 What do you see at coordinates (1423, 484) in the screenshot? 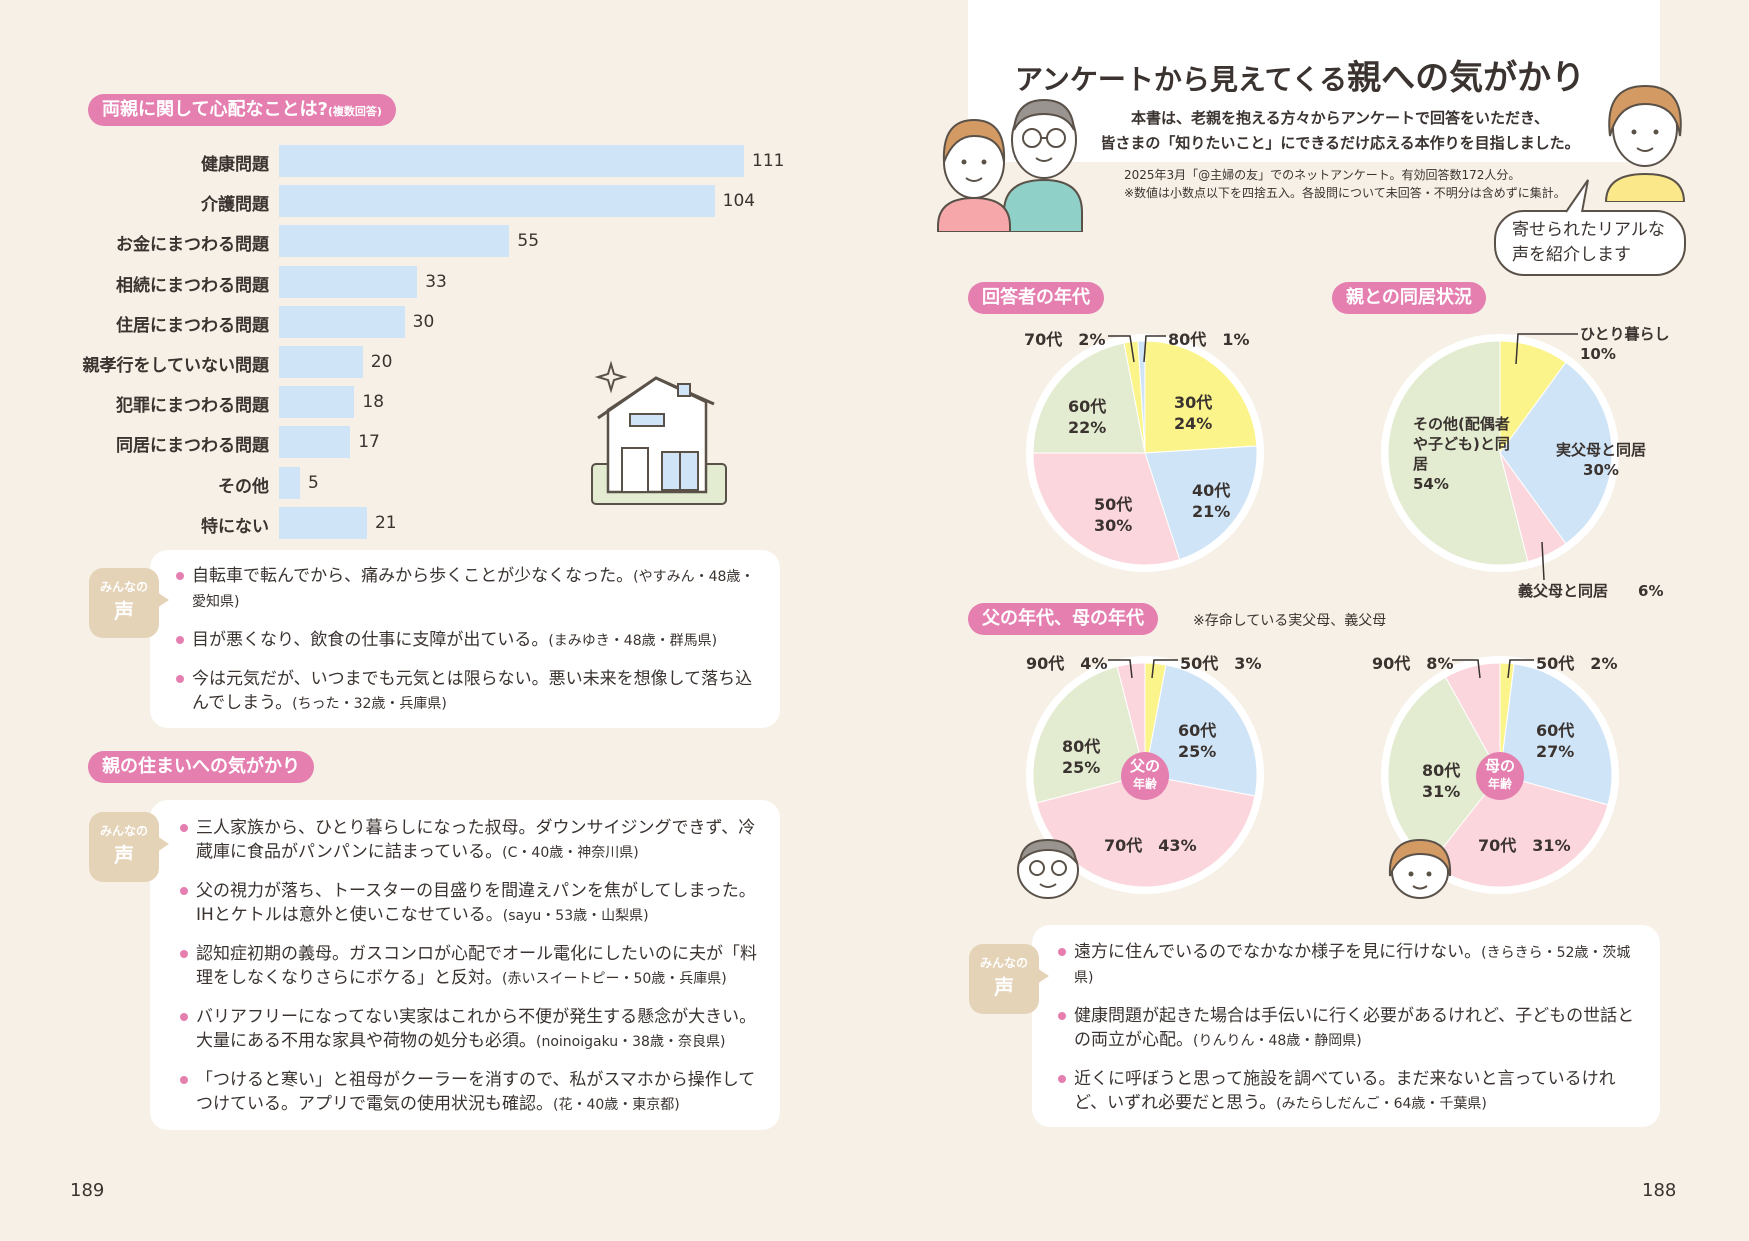
I see `living-value-other: 54` at bounding box center [1423, 484].